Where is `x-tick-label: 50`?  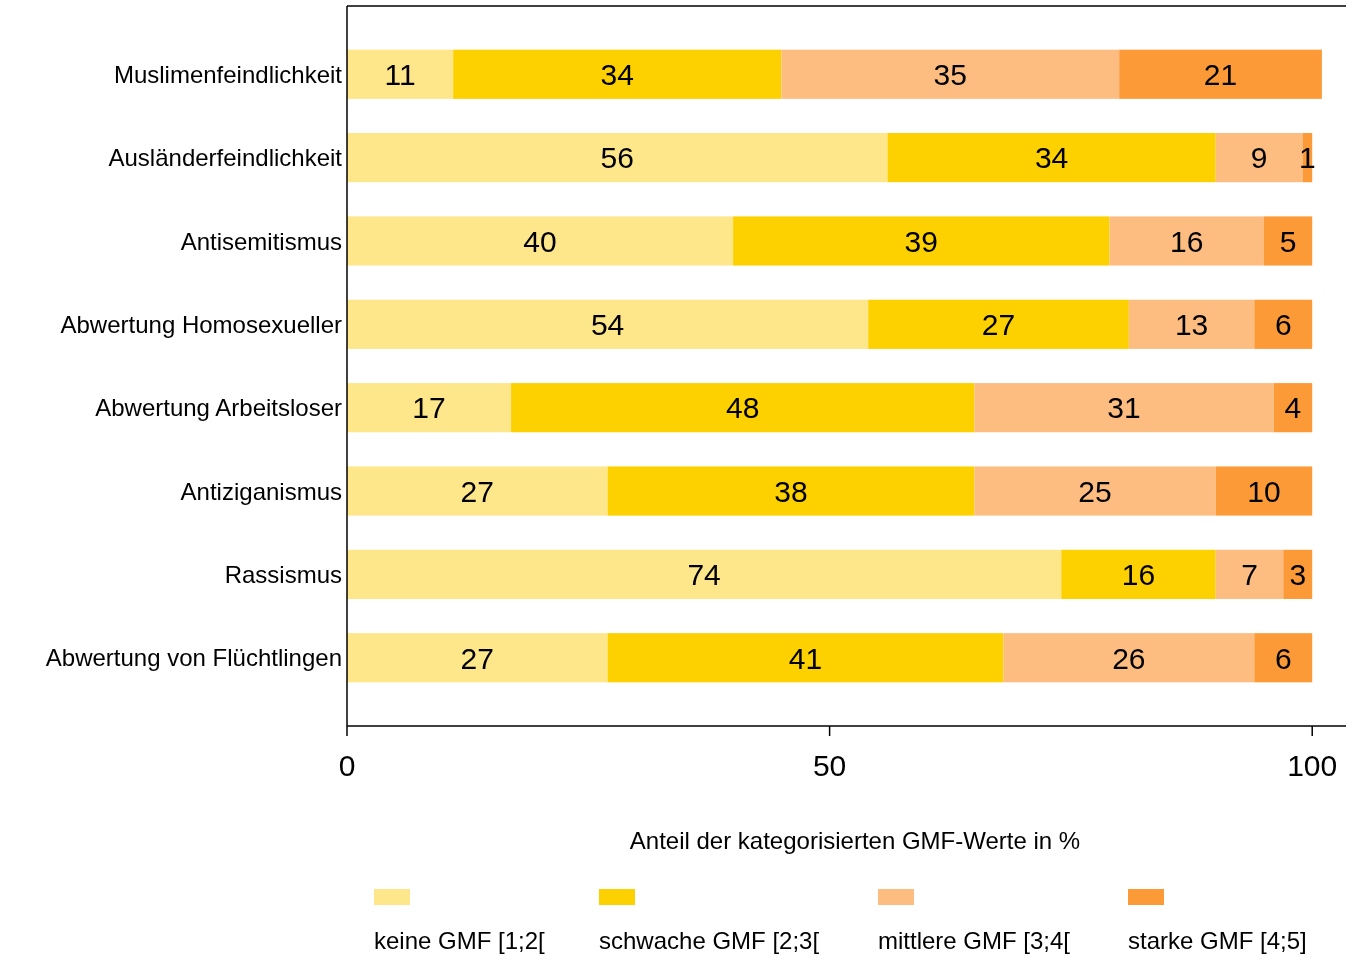 x-tick-label: 50 is located at coordinates (829, 765).